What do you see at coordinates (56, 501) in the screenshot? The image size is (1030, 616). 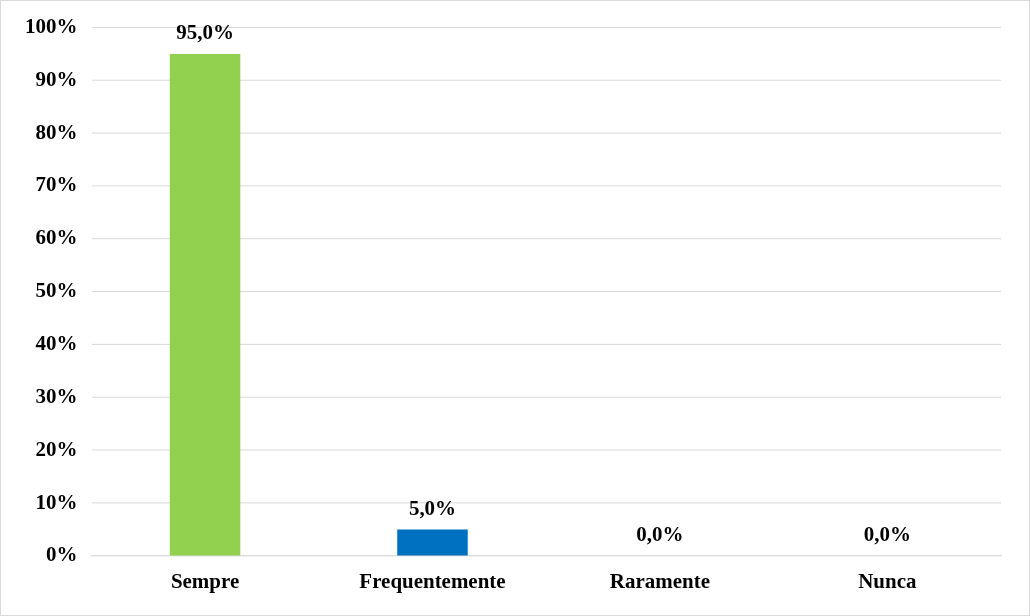 I see `y-tick-label: 10%` at bounding box center [56, 501].